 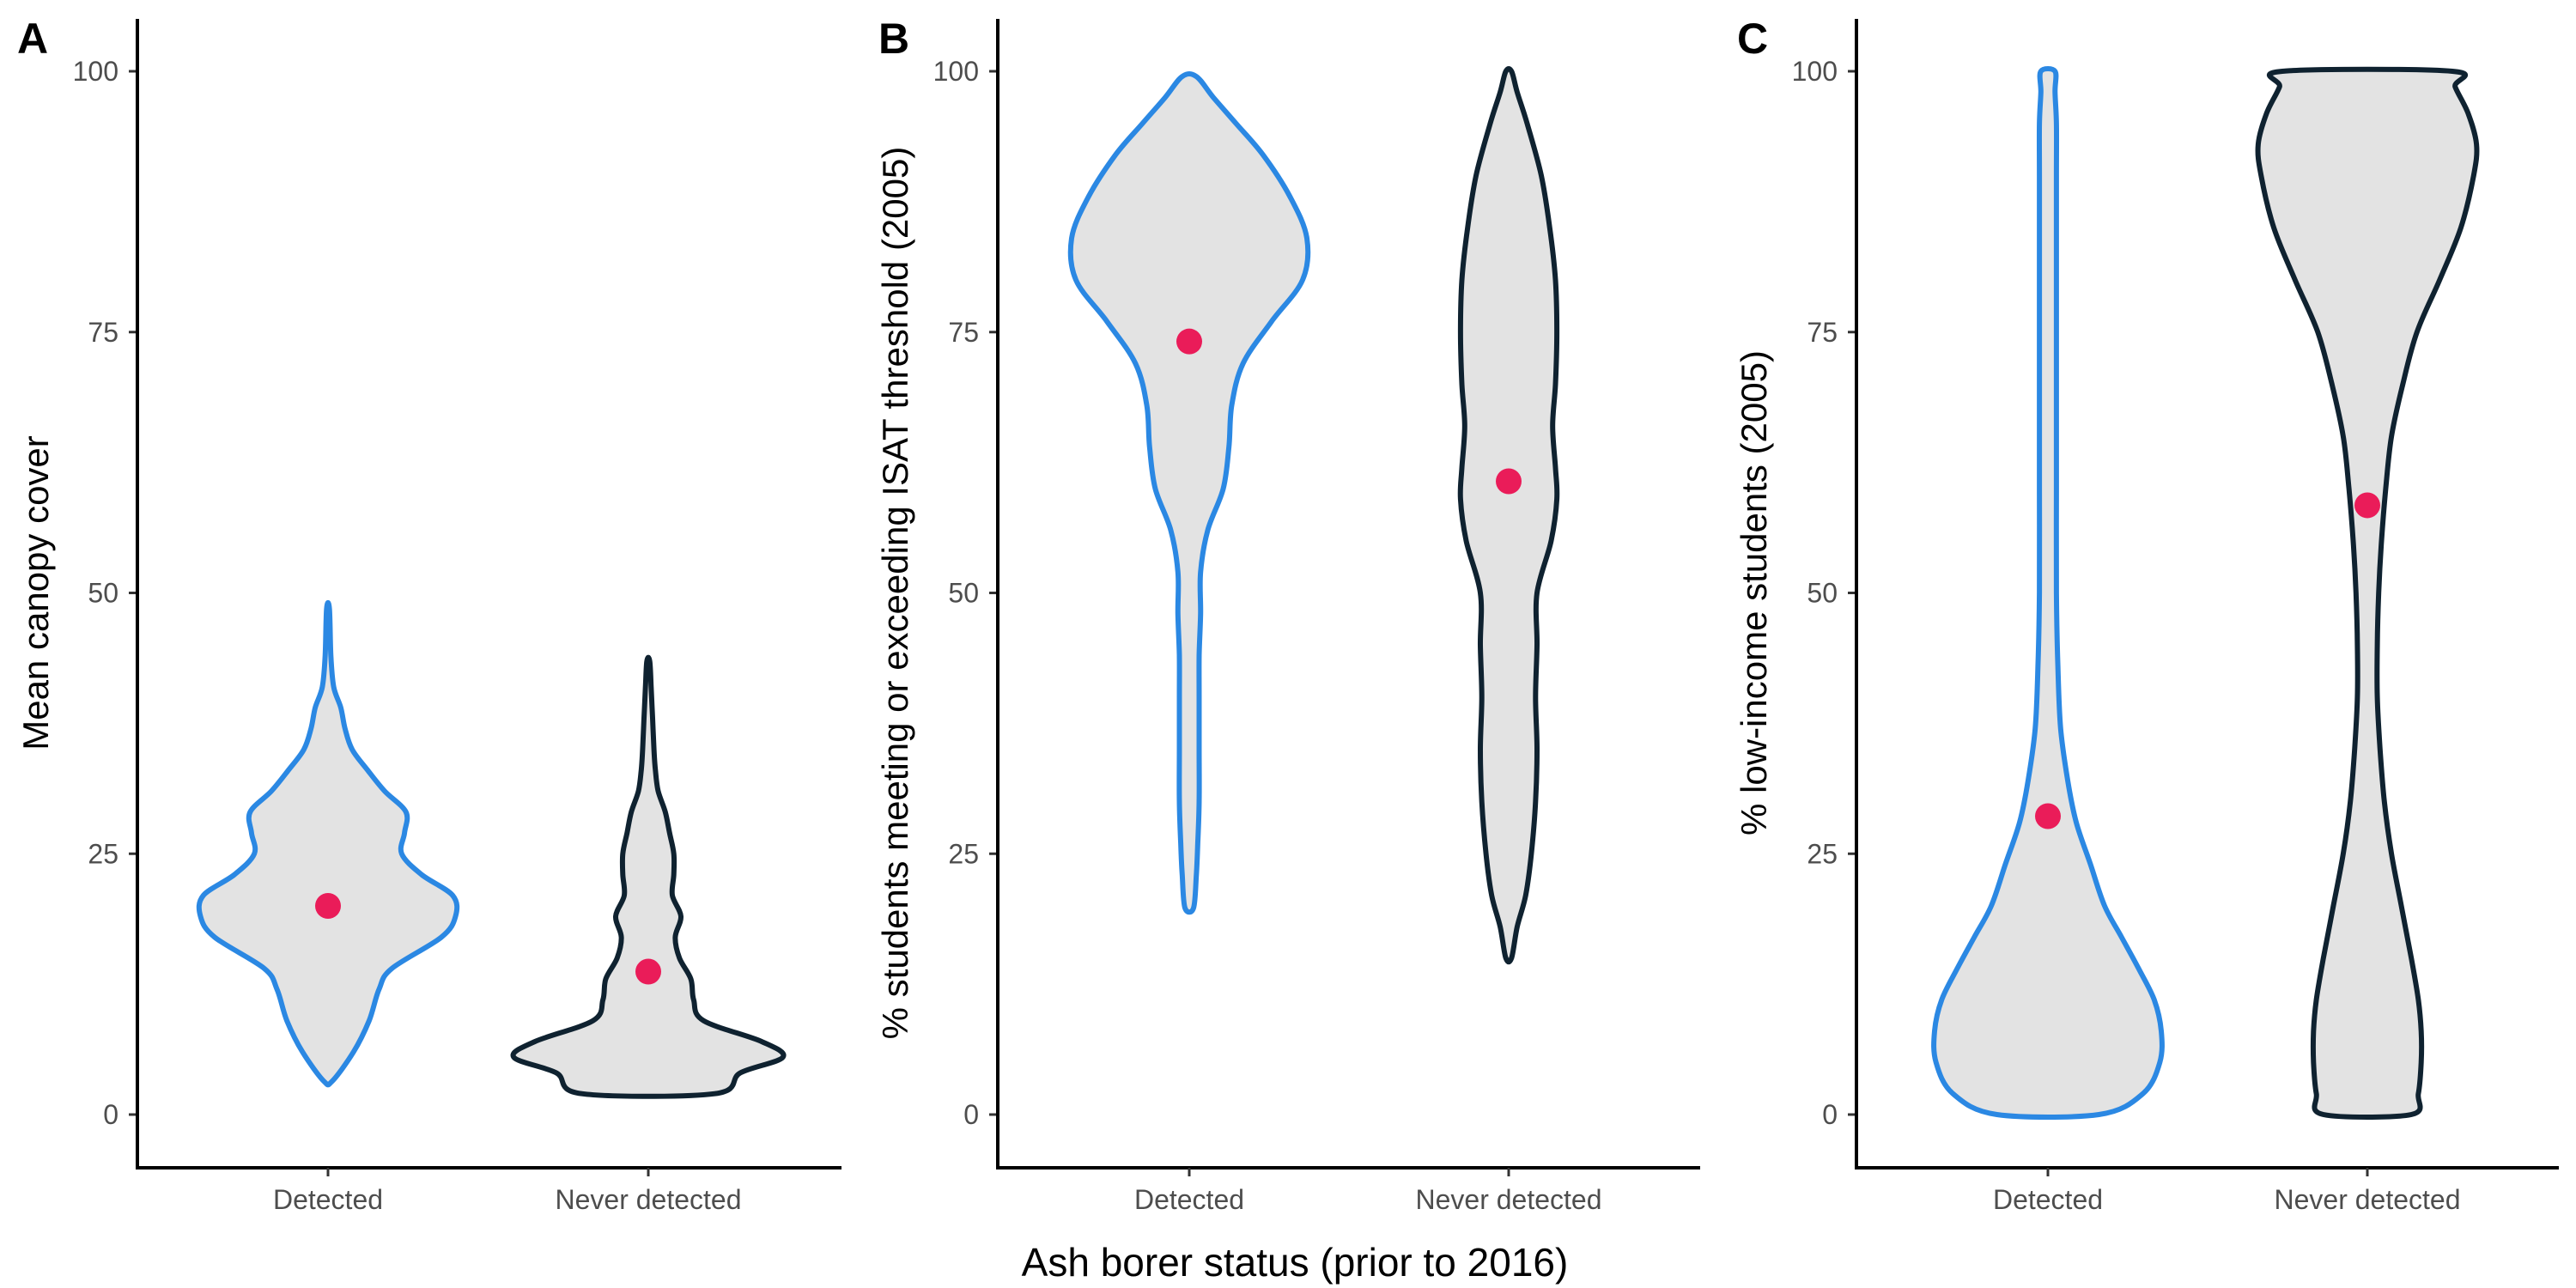 What do you see at coordinates (1189, 493) in the screenshot?
I see `violin-b-detected` at bounding box center [1189, 493].